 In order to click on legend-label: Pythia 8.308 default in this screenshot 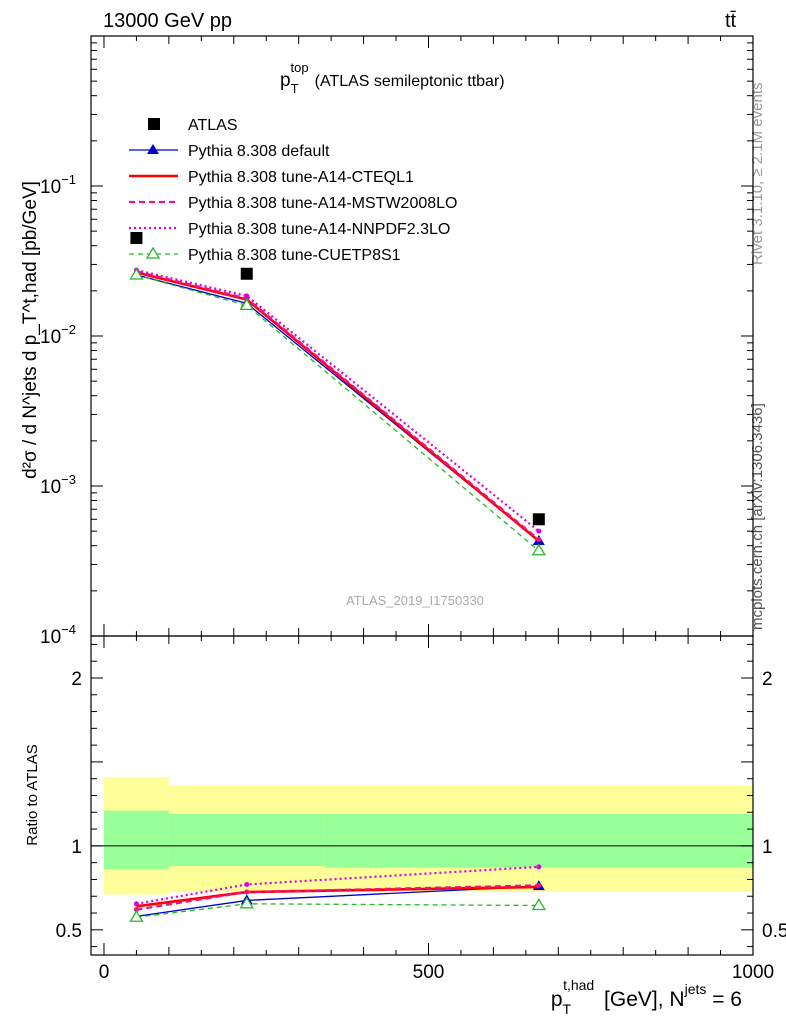, I will do `click(259, 151)`.